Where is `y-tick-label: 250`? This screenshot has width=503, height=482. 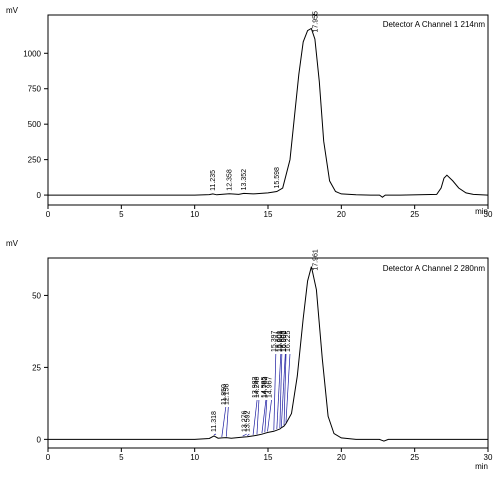 y-tick-label: 250 is located at coordinates (35, 160).